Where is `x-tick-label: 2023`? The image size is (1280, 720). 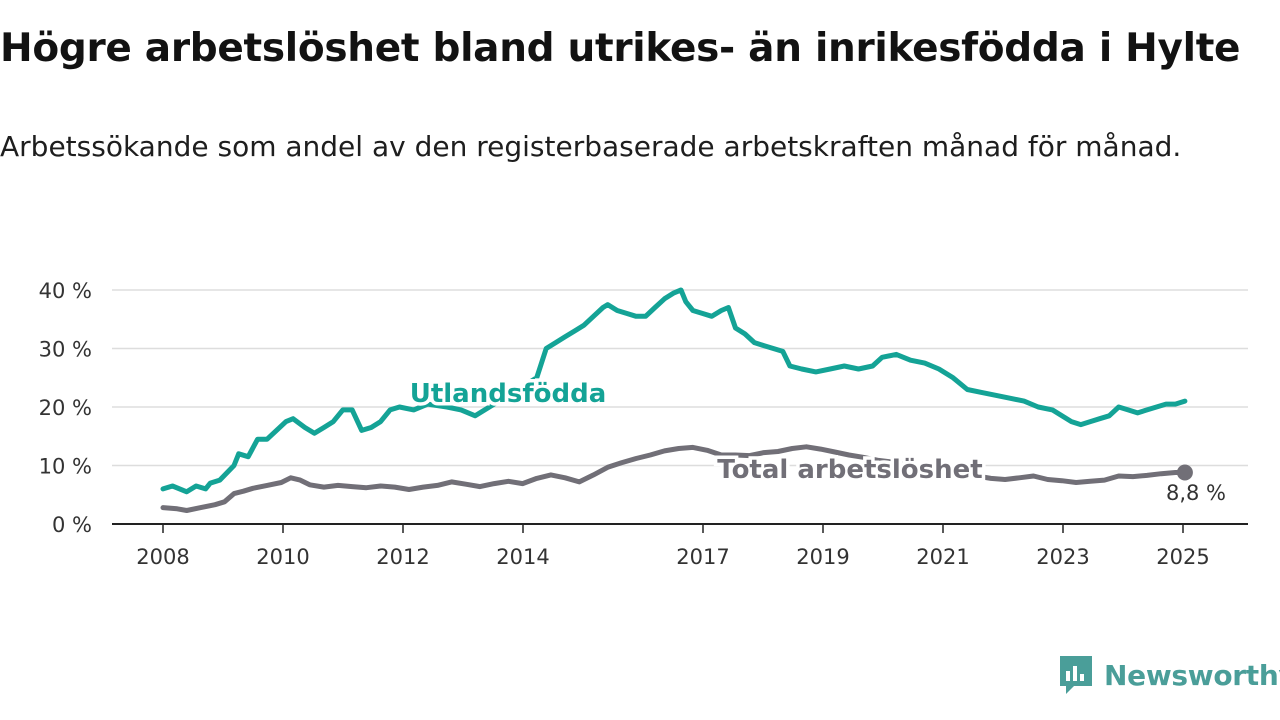 x-tick-label: 2023 is located at coordinates (1062, 557).